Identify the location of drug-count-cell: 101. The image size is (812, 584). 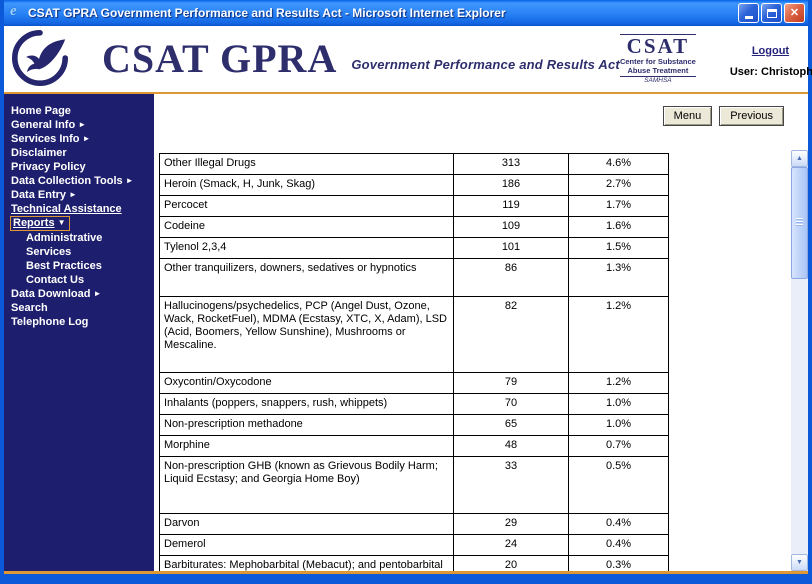
(511, 248).